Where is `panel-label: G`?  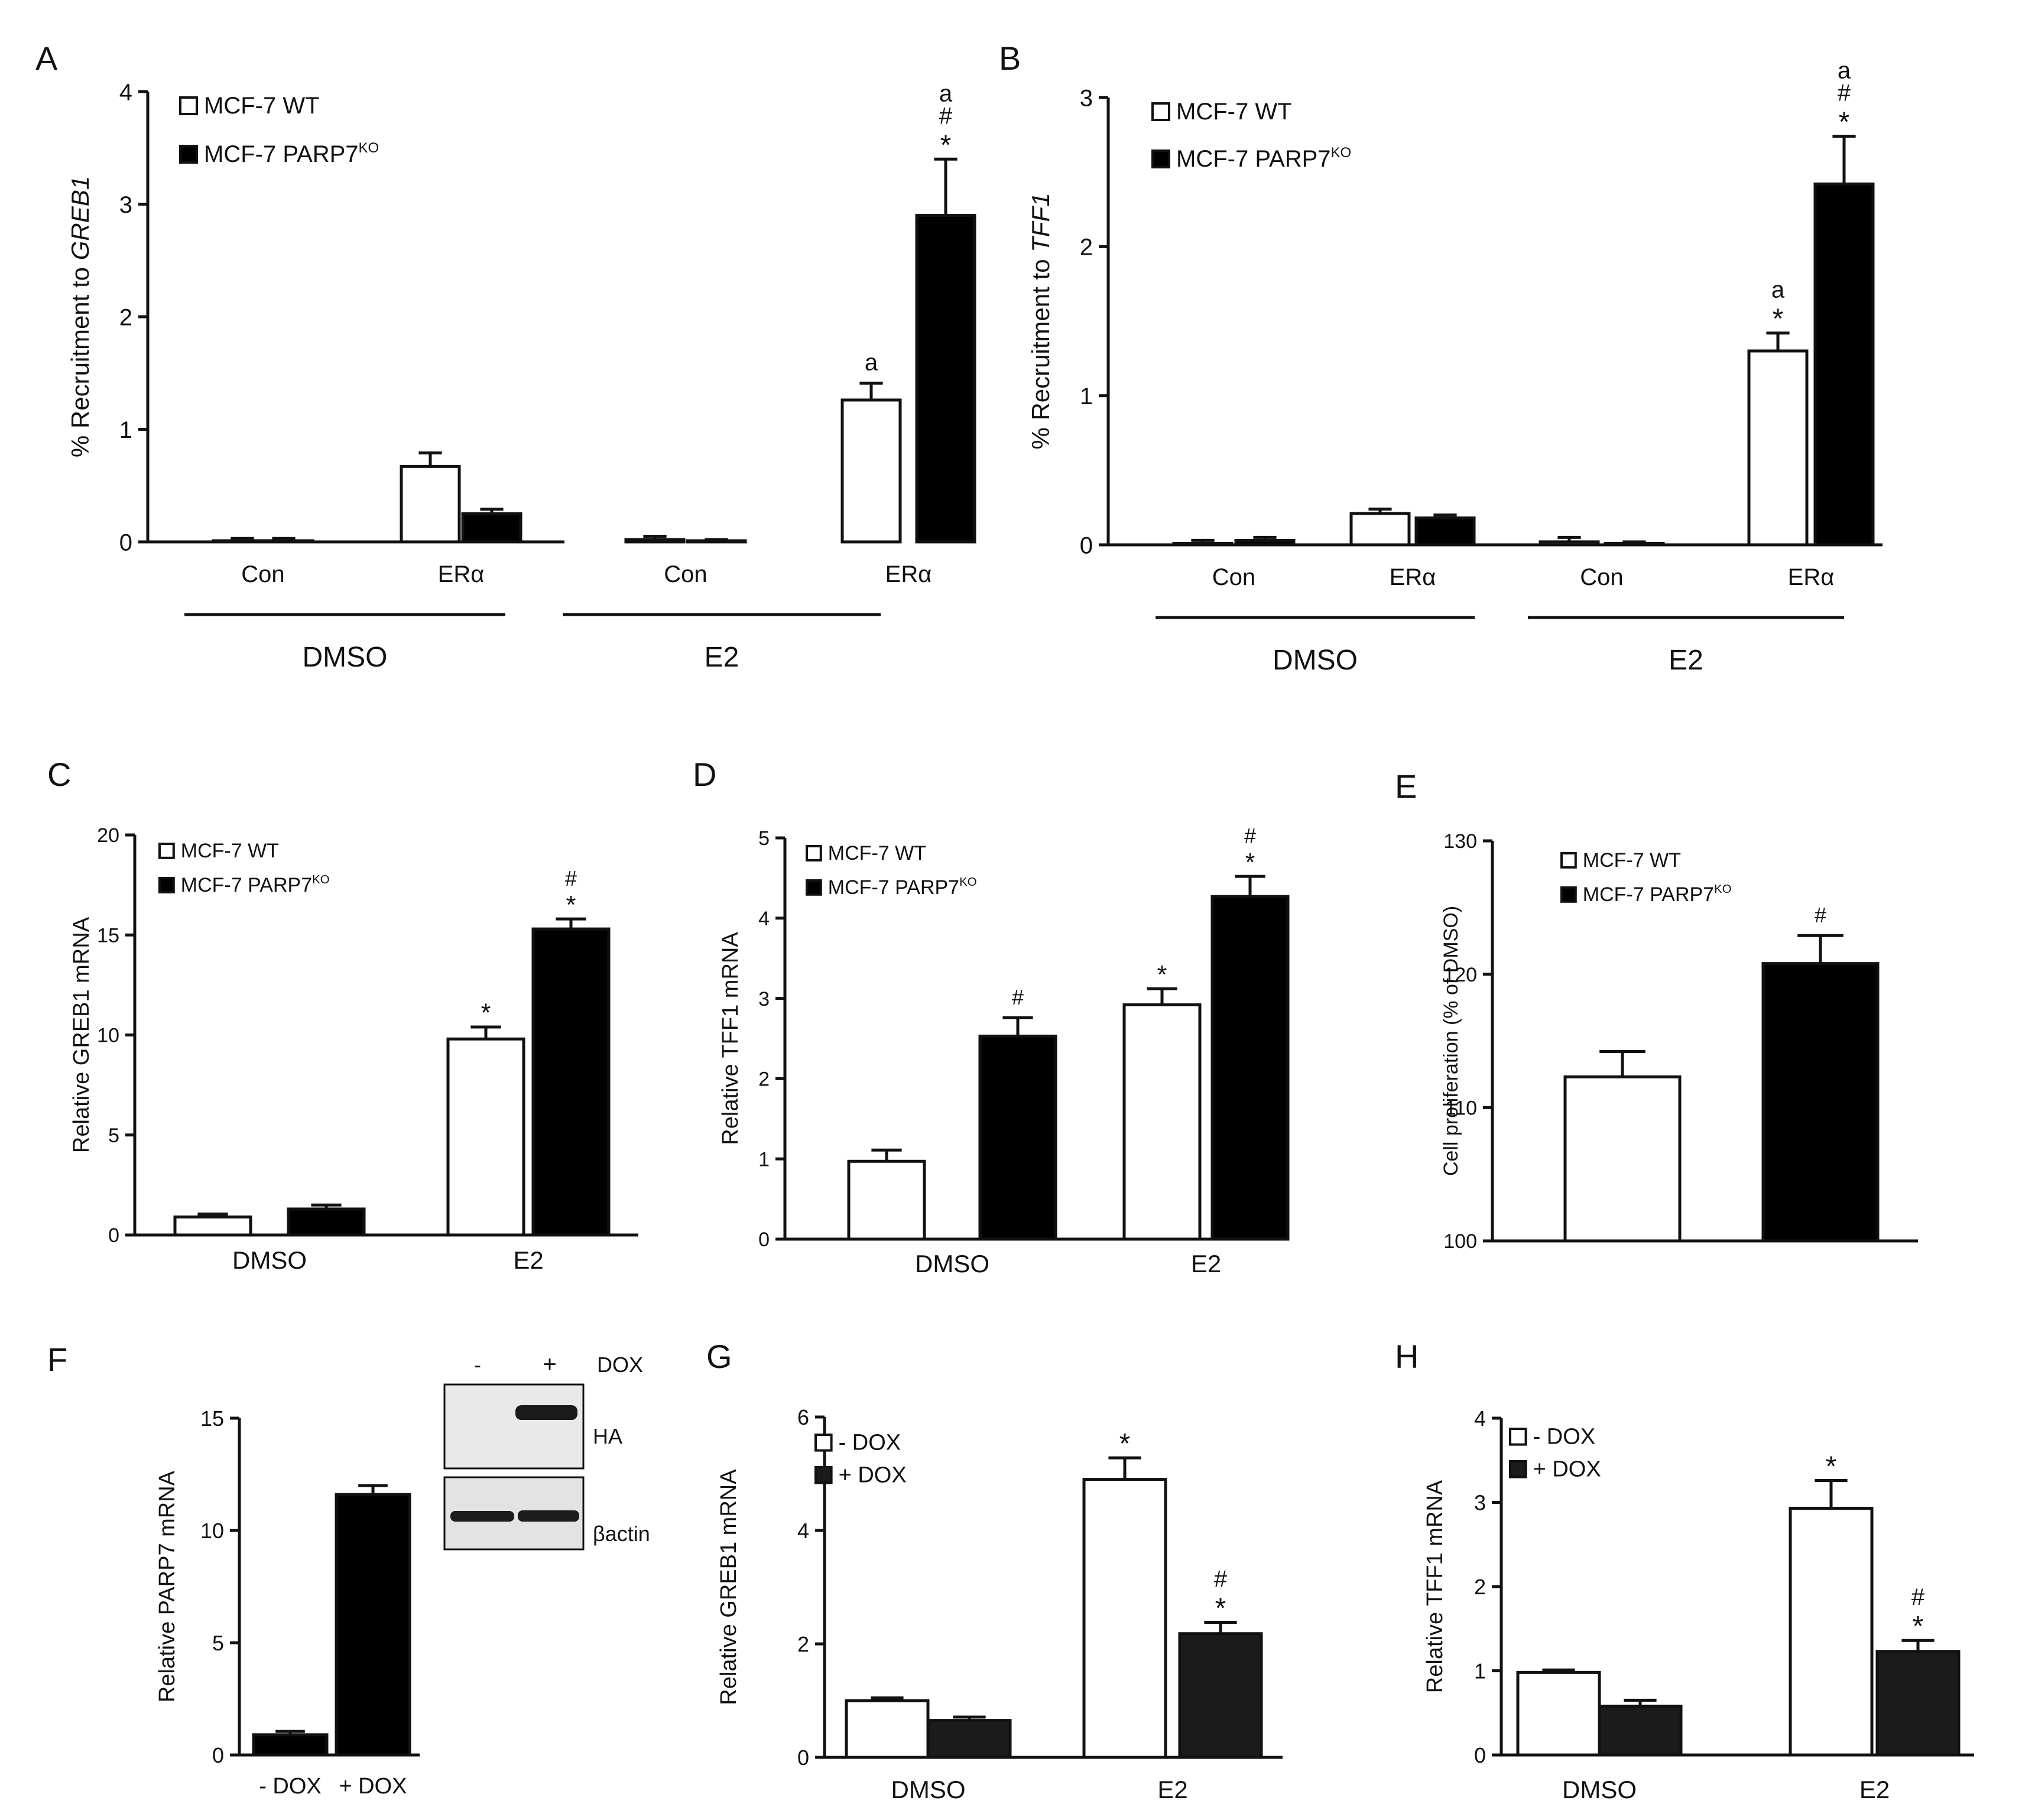 panel-label: G is located at coordinates (719, 1357).